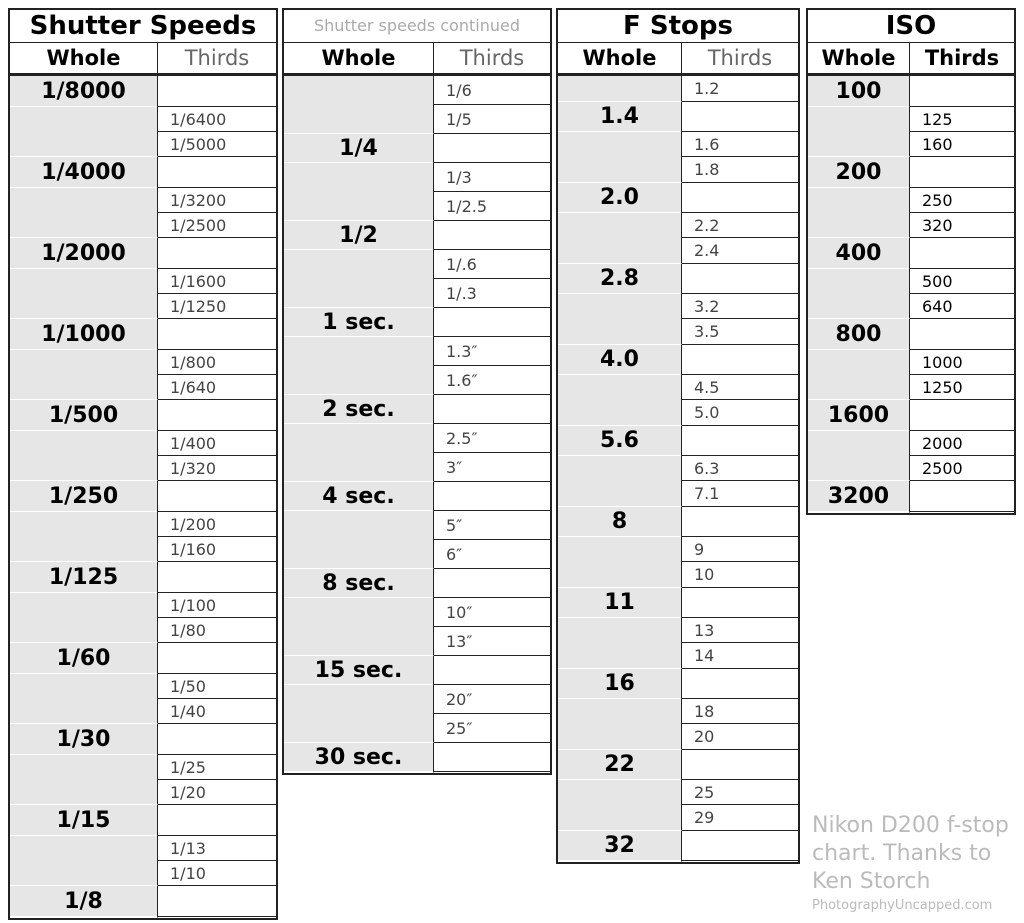 This screenshot has height=923, width=1024. Describe the element at coordinates (492, 293) in the screenshot. I see `third-value: 1/.3` at that location.